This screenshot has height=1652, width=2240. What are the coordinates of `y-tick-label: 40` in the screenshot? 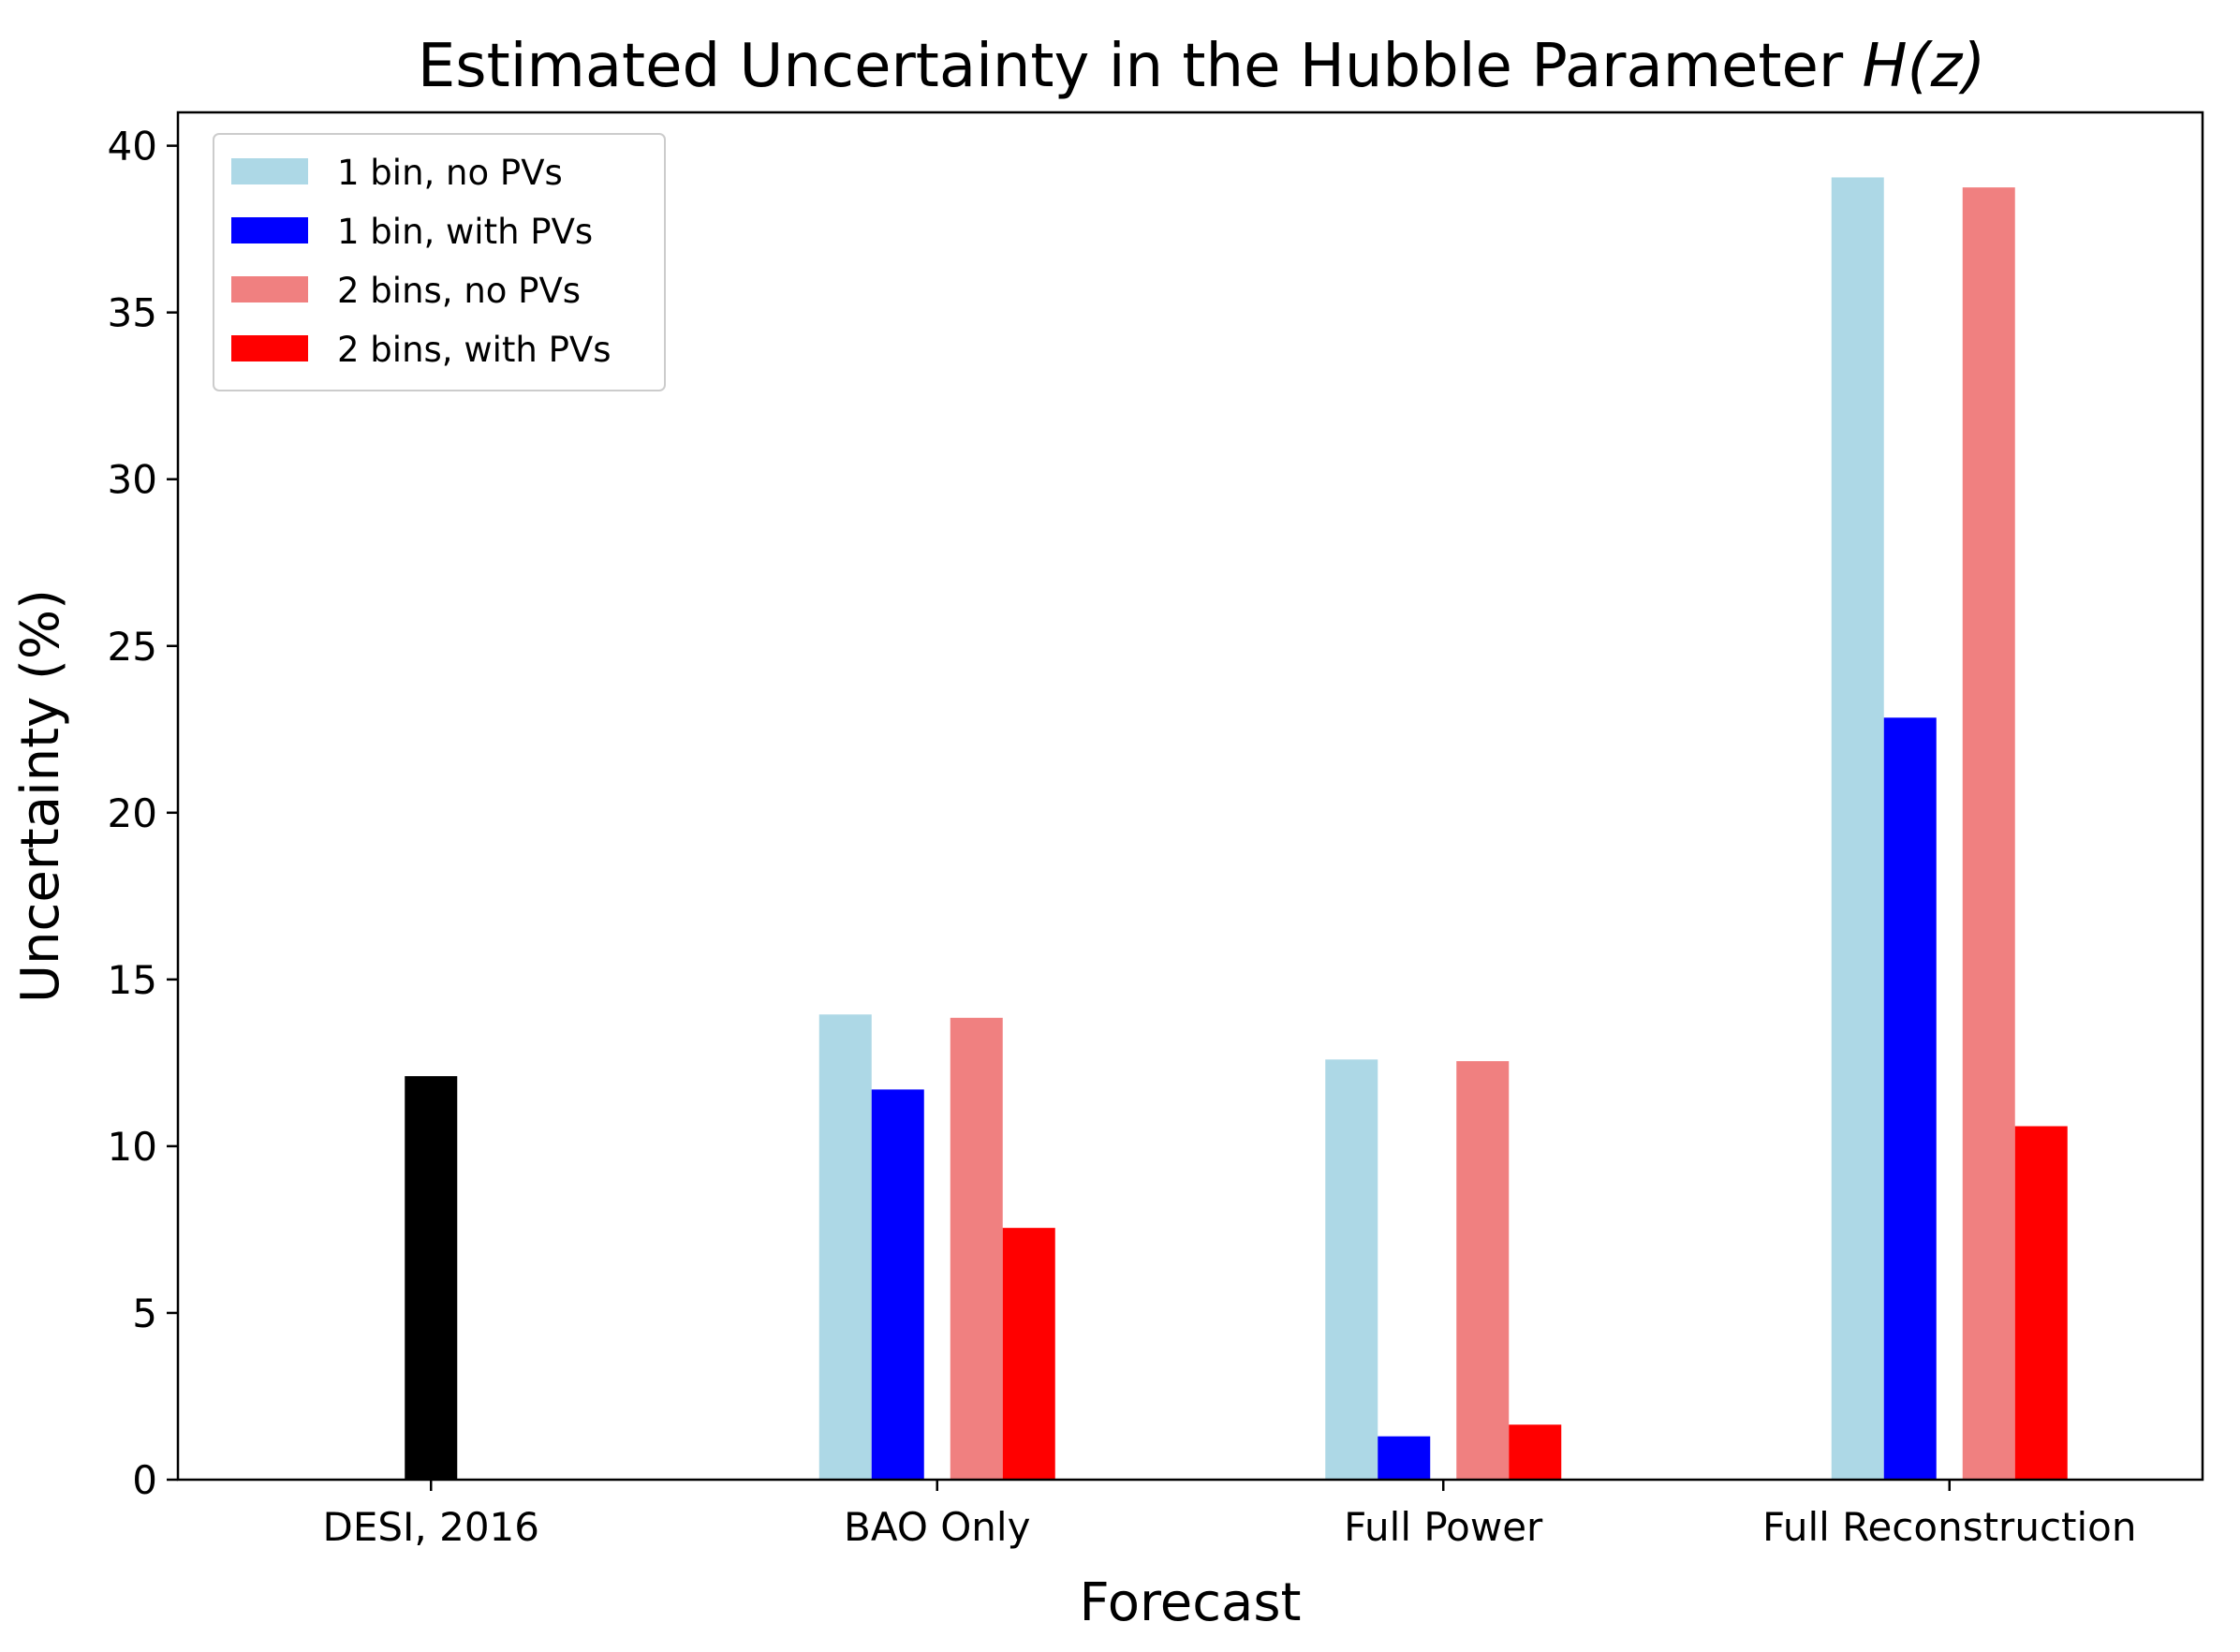 It's located at (132, 147).